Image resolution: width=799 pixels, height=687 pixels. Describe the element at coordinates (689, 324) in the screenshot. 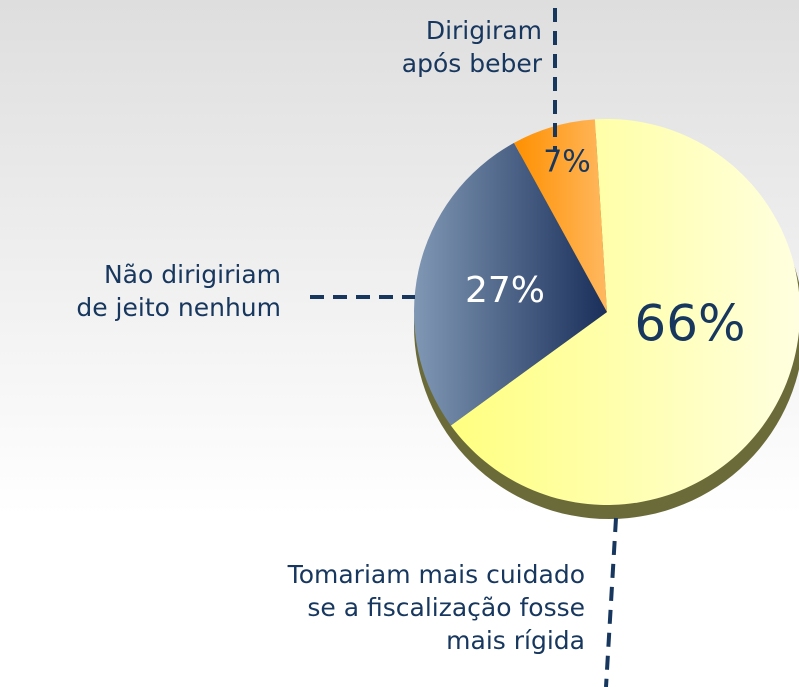

I see `value-label: 66%` at that location.